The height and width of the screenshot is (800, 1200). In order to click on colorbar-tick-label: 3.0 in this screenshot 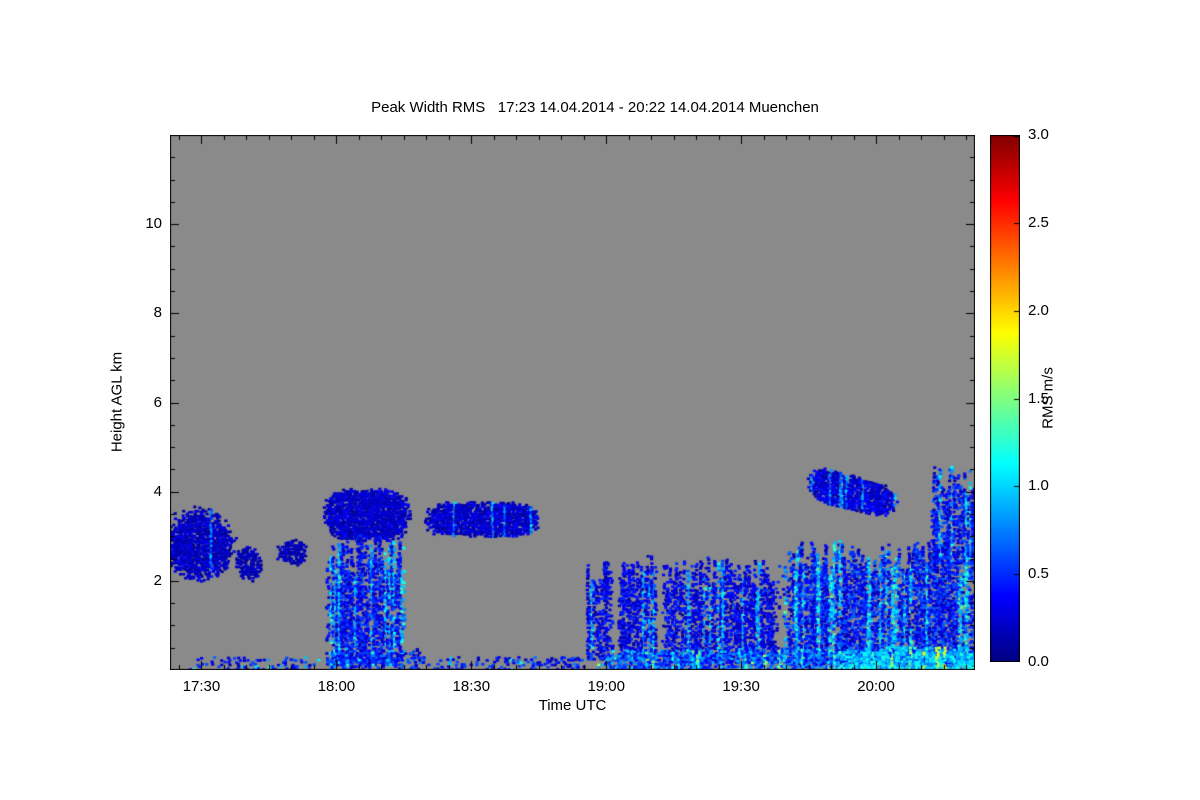, I will do `click(1038, 134)`.